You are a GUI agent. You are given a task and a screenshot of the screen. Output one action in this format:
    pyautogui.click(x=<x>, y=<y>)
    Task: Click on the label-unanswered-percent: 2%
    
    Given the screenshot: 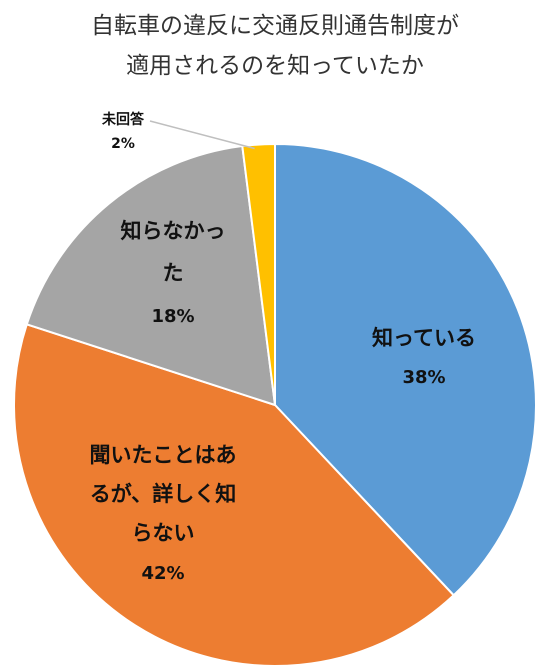 What is the action you would take?
    pyautogui.click(x=123, y=144)
    